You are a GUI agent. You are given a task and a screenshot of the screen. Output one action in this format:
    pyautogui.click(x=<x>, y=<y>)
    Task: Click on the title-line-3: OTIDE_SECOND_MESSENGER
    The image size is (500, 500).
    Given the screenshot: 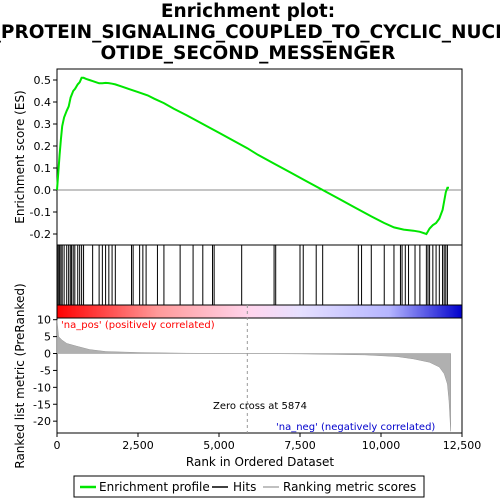 What is the action you would take?
    pyautogui.click(x=248, y=53)
    